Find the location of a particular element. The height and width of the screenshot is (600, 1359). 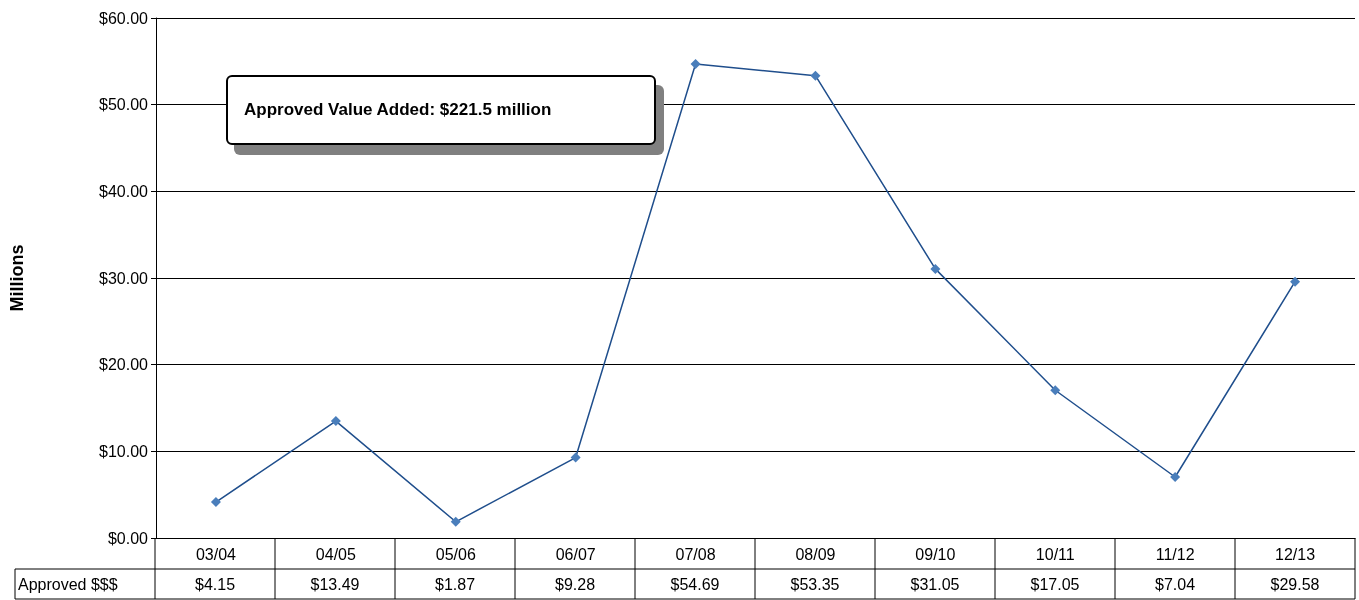

y-tick-label: $50.00 is located at coordinates (124, 105).